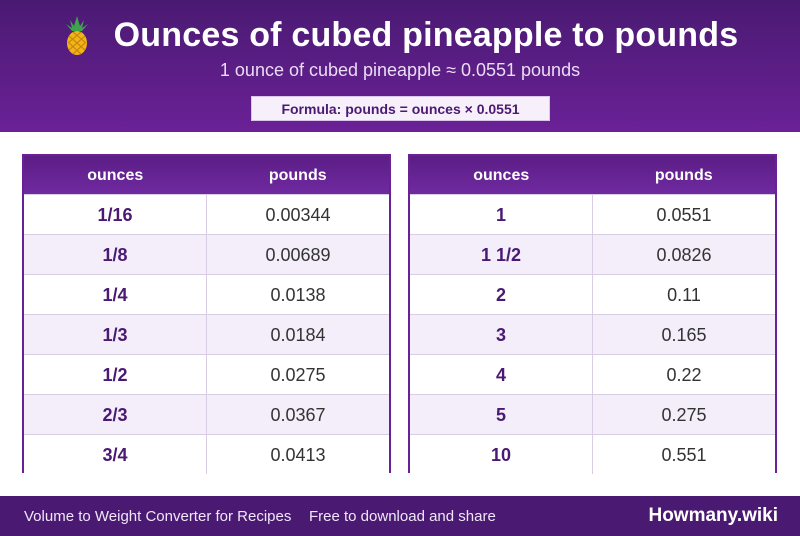 This screenshot has height=536, width=800. What do you see at coordinates (298, 415) in the screenshot?
I see `pounds-cell: 0.0367` at bounding box center [298, 415].